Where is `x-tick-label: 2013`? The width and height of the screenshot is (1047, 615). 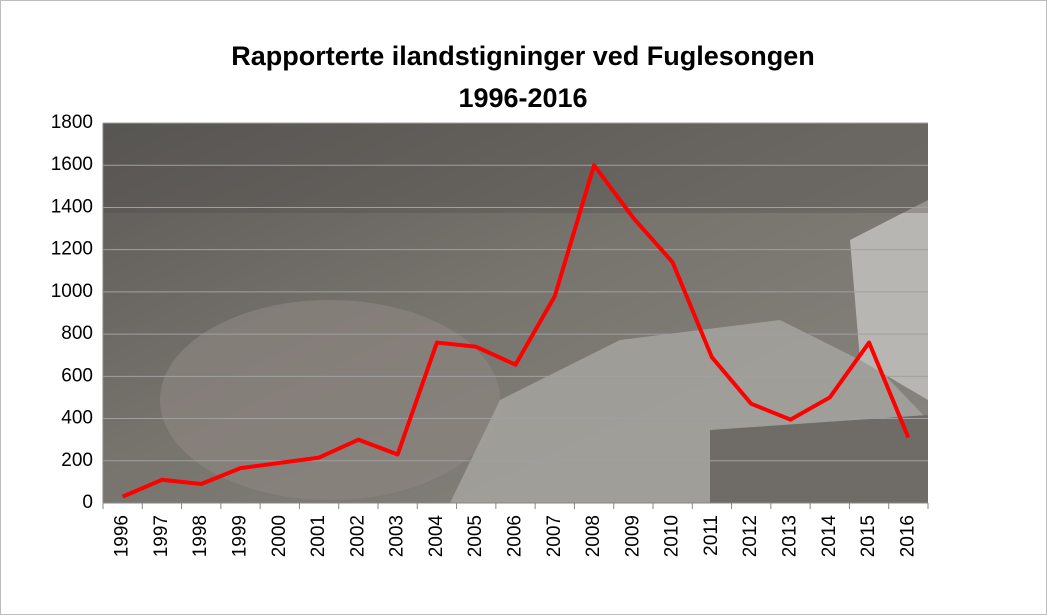 x-tick-label: 2013 is located at coordinates (790, 536).